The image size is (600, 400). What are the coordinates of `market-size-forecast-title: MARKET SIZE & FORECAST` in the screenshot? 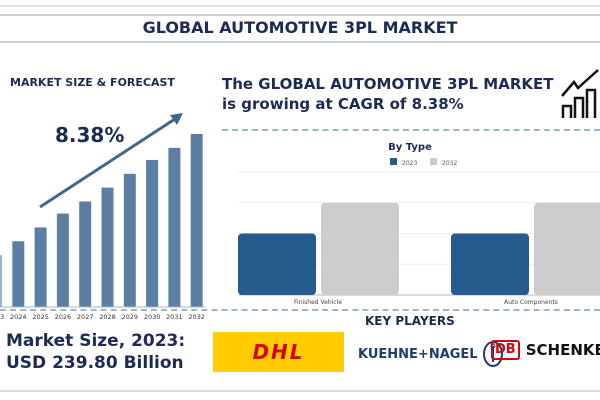 It's located at (92, 82).